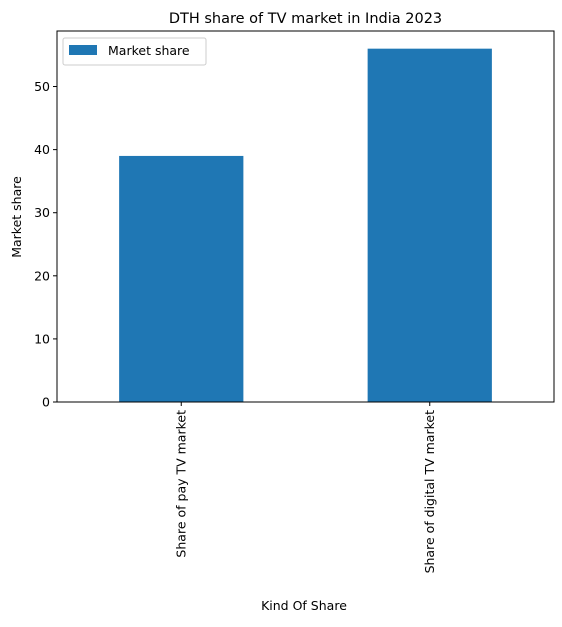 The height and width of the screenshot is (627, 562). Describe the element at coordinates (46, 402) in the screenshot. I see `y-tick-label-0: 0` at that location.